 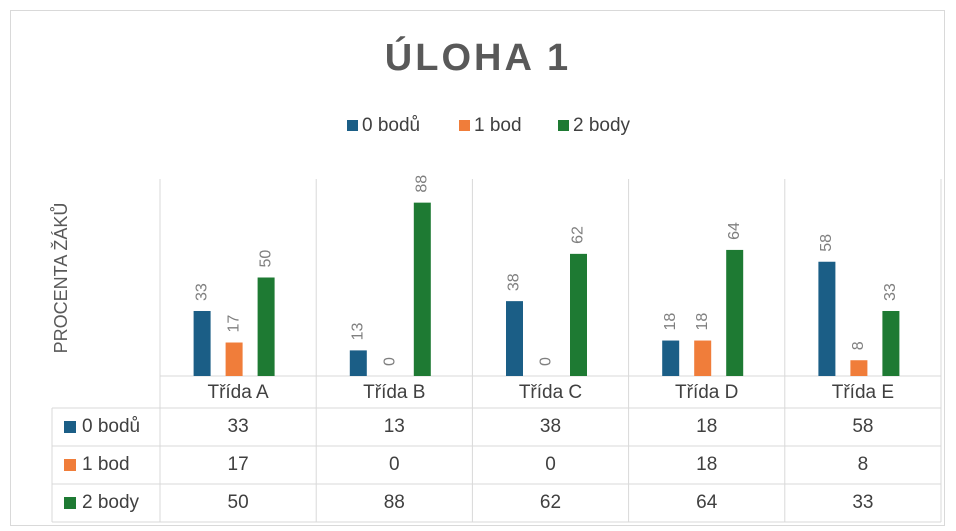 What do you see at coordinates (550, 502) in the screenshot?
I see `table-cell: 62` at bounding box center [550, 502].